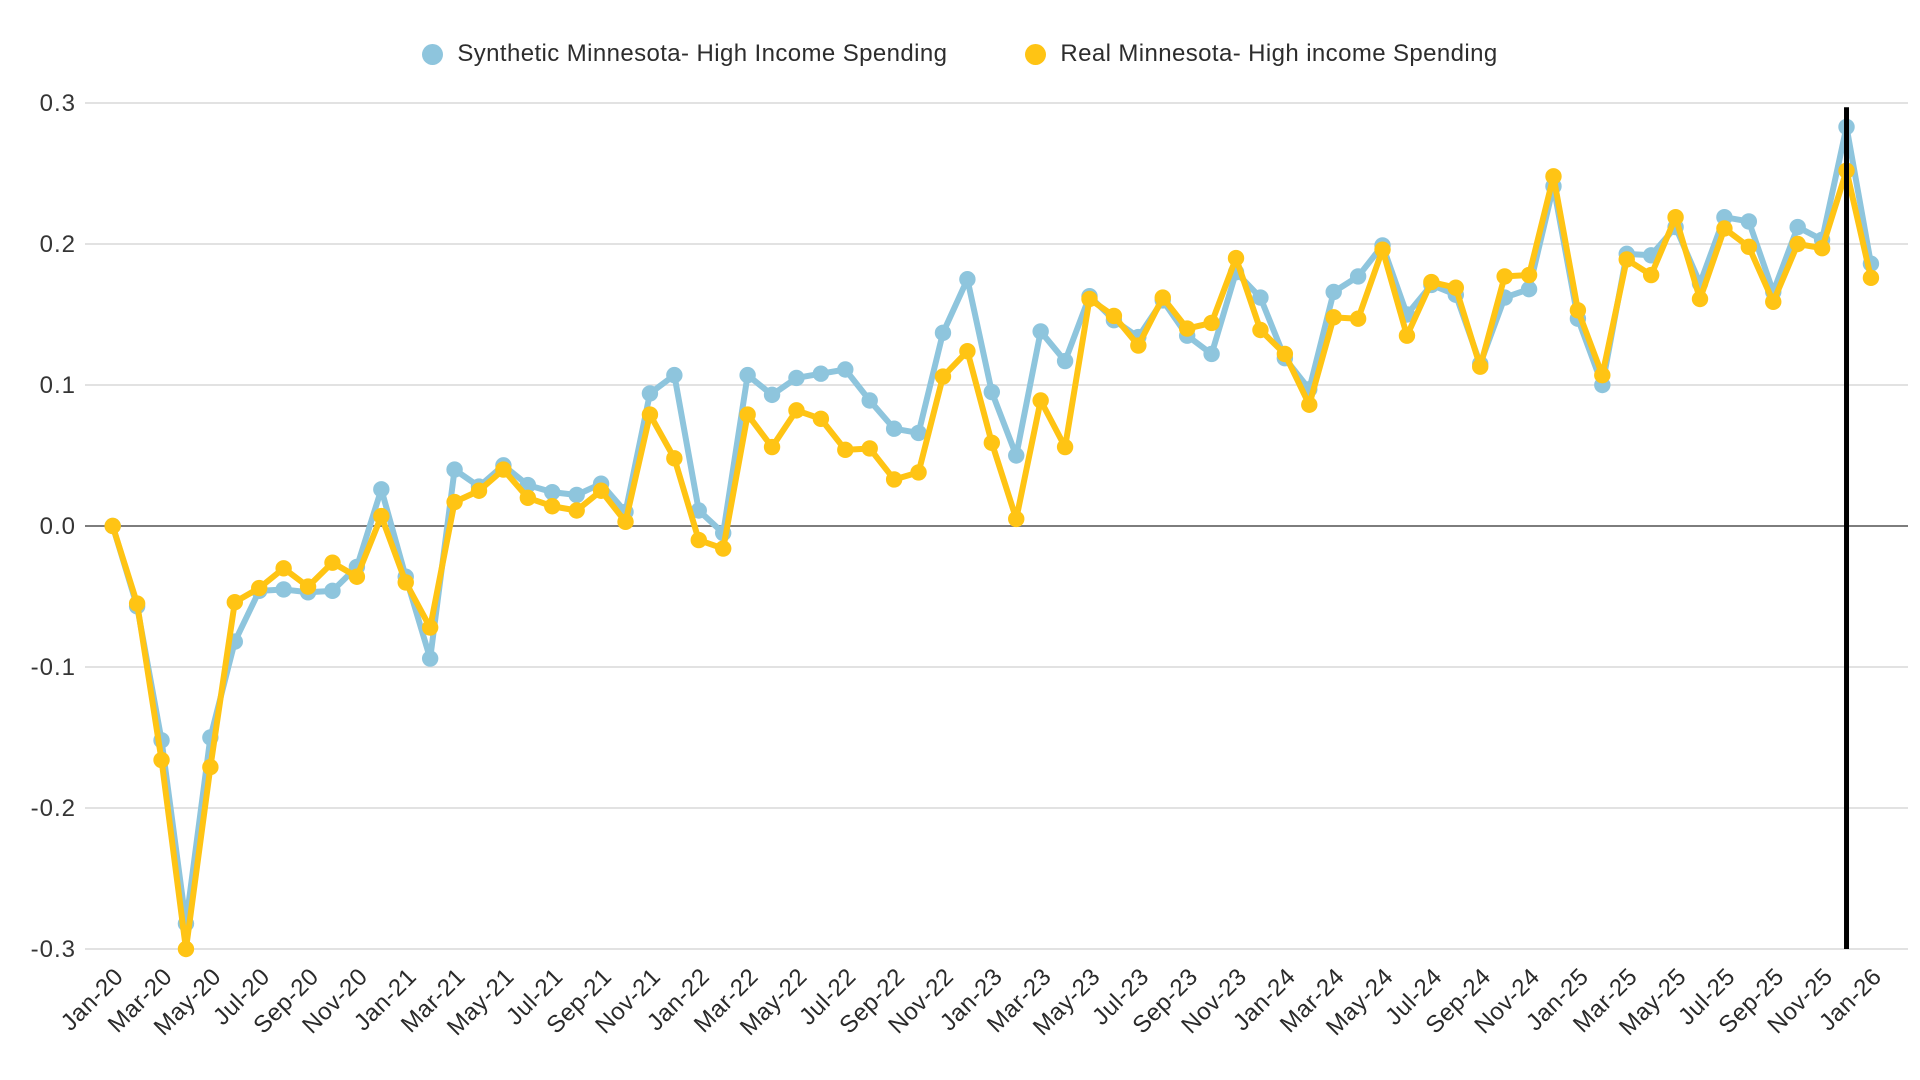 The image size is (1920, 1080). Describe the element at coordinates (1279, 53) in the screenshot. I see `legend-label-real: Real Minnesota- High income Spending` at that location.